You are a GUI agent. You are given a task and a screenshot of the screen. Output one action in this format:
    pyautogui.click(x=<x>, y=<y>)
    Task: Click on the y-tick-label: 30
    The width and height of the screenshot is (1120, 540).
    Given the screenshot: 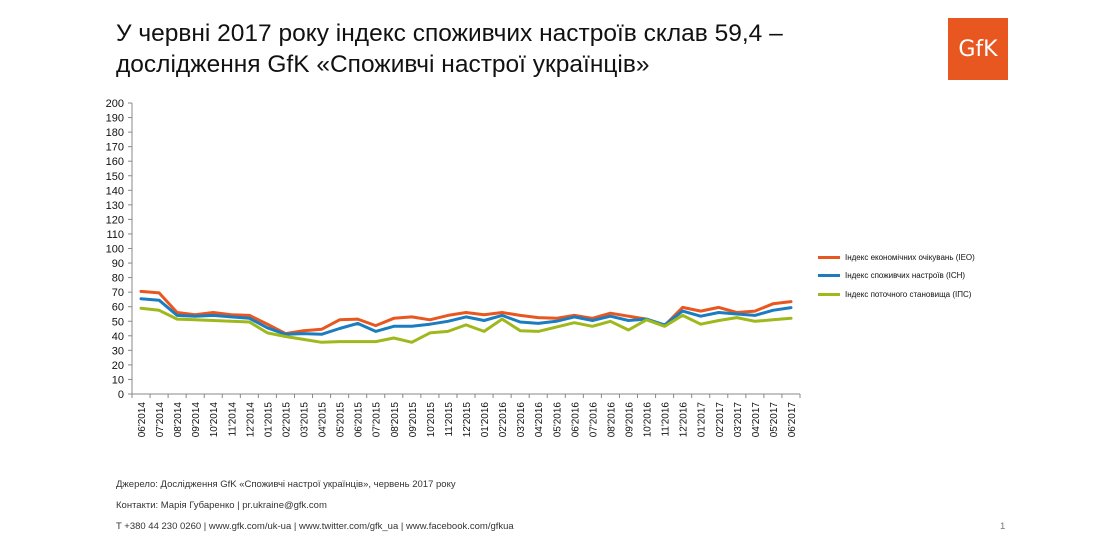 What is the action you would take?
    pyautogui.click(x=118, y=351)
    